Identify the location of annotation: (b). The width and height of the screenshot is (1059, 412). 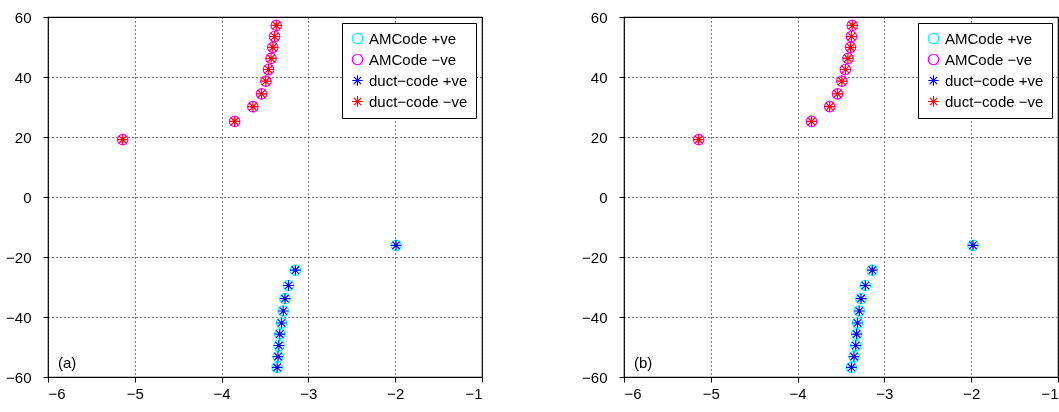
(643, 362).